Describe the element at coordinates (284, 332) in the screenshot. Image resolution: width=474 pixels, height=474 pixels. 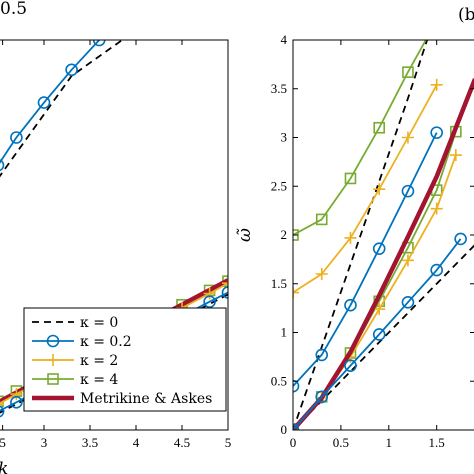
I see `y-tick-label: 1` at that location.